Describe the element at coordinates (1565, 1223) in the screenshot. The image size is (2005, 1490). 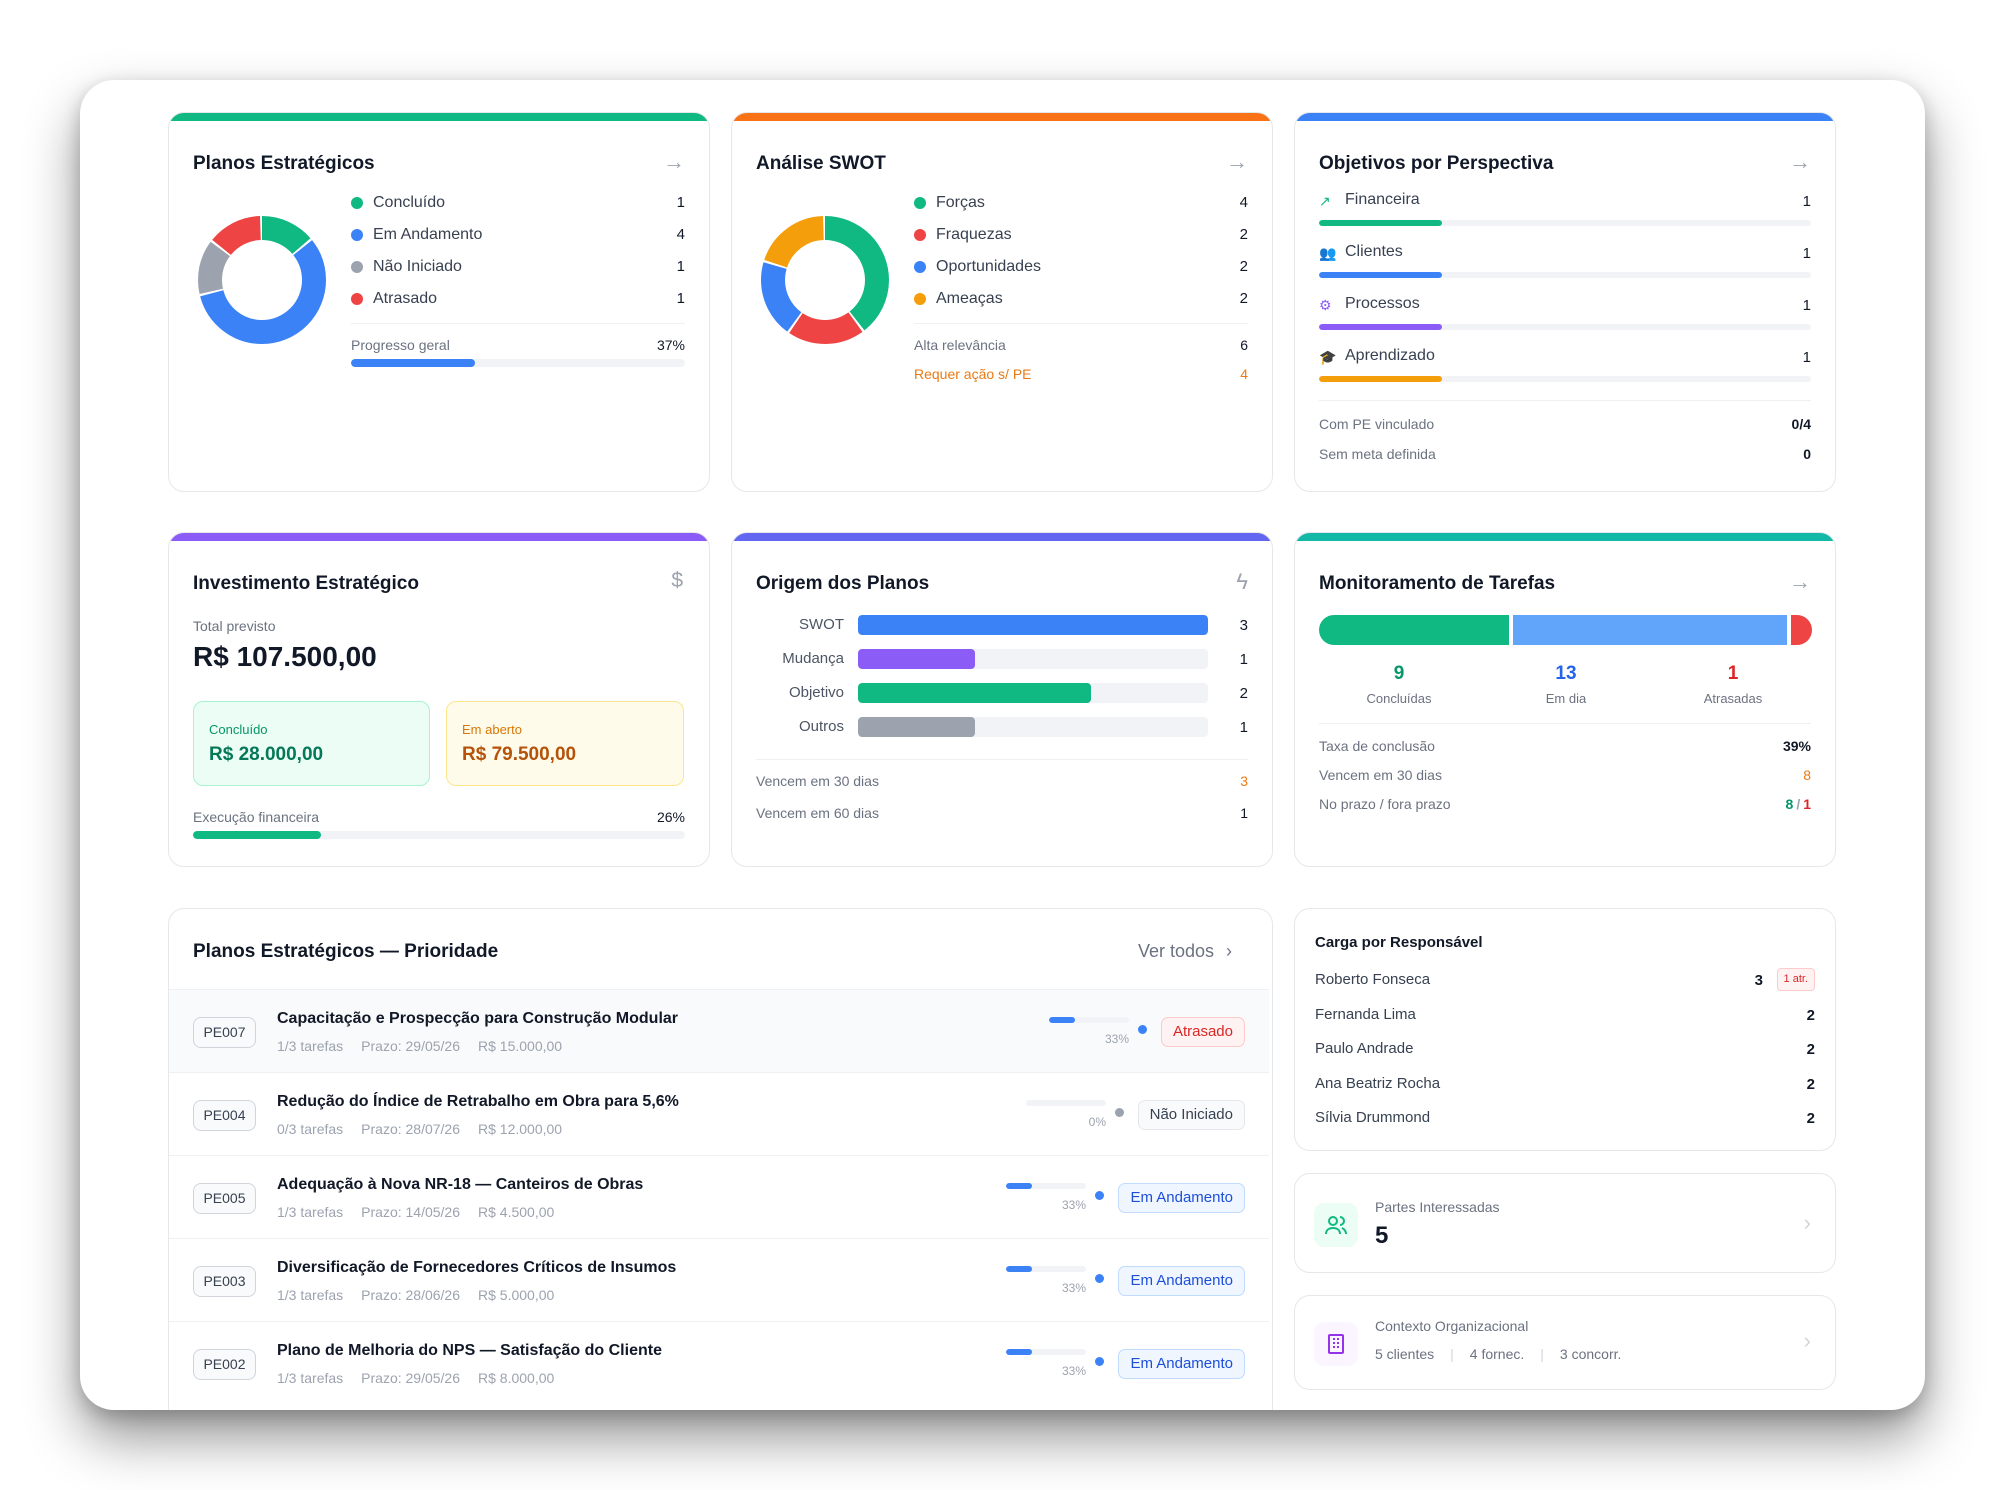
I see `partes-card: Partes Interessadas 5 ›` at that location.